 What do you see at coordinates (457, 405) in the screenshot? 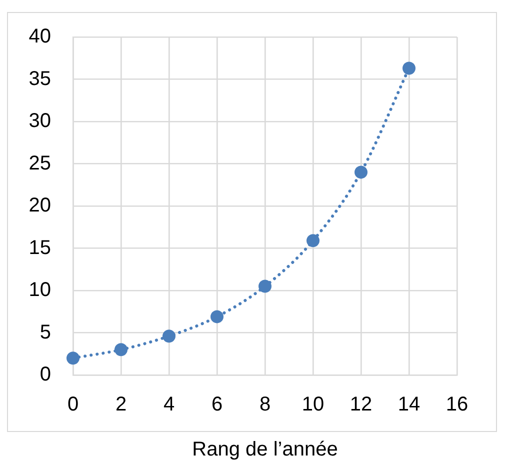
I see `x-tick-label: 16` at bounding box center [457, 405].